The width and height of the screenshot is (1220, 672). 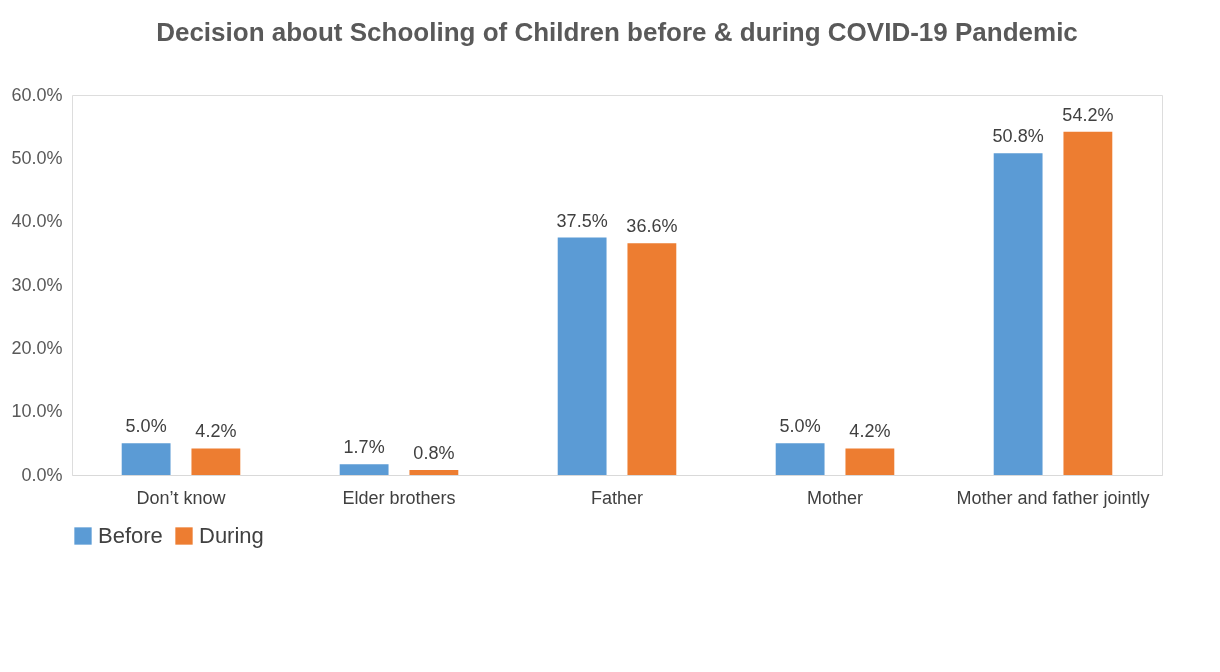 I want to click on y-tick-label: 20.0%, so click(x=37, y=347).